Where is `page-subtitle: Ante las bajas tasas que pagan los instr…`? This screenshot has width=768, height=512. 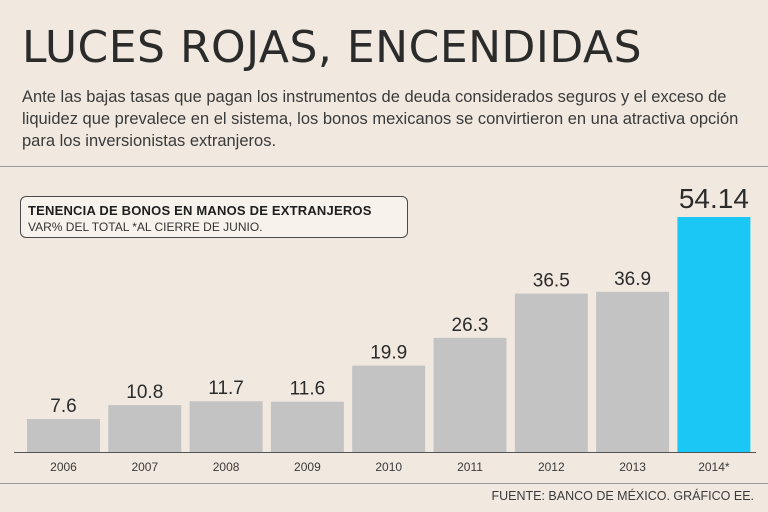
page-subtitle: Ante las bajas tasas que pagan los instr… is located at coordinates (380, 119).